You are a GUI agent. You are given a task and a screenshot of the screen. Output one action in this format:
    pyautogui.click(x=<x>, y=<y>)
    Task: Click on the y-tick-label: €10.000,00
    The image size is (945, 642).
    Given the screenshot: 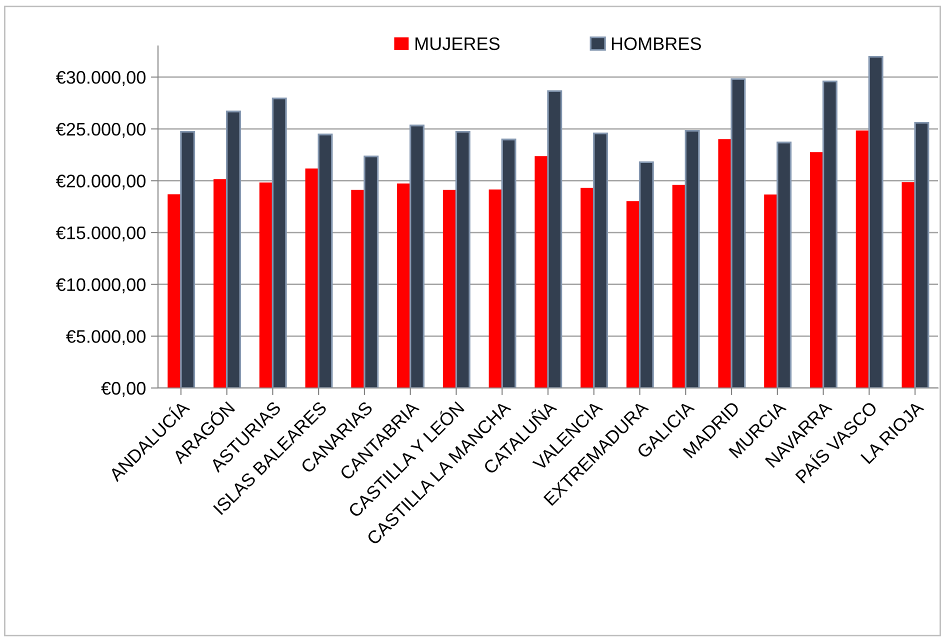 What is the action you would take?
    pyautogui.click(x=101, y=286)
    